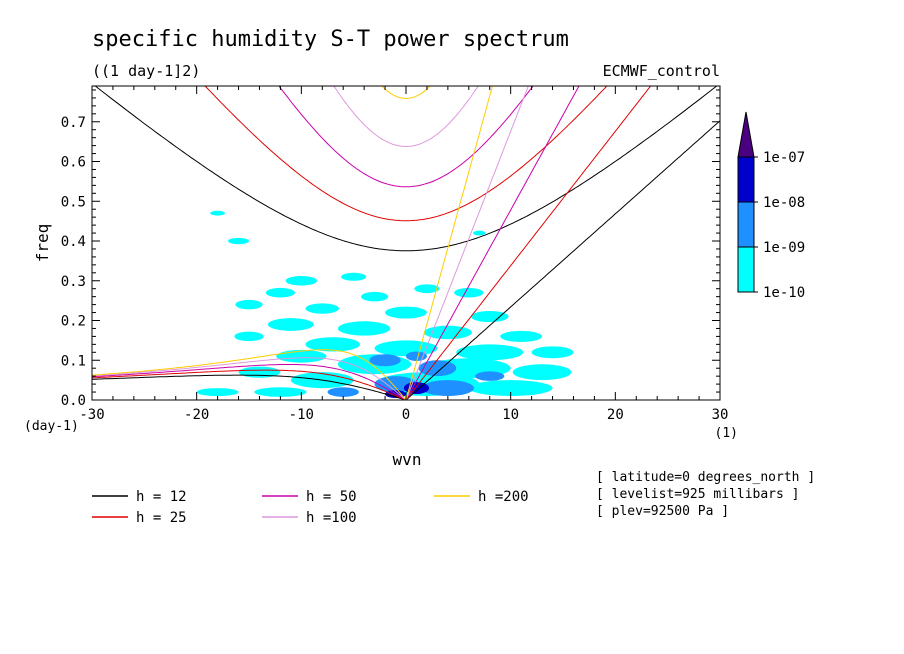 This screenshot has width=904, height=654. What do you see at coordinates (73, 361) in the screenshot?
I see `y-tick-label: 0.1` at bounding box center [73, 361].